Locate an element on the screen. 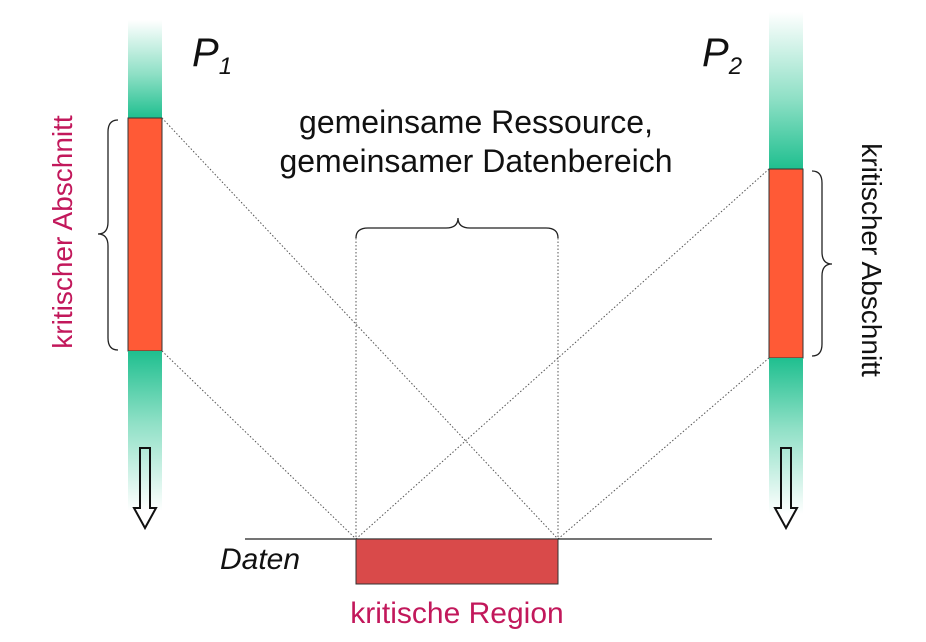 The width and height of the screenshot is (926, 642). process-2-timeline is located at coordinates (786, 271).